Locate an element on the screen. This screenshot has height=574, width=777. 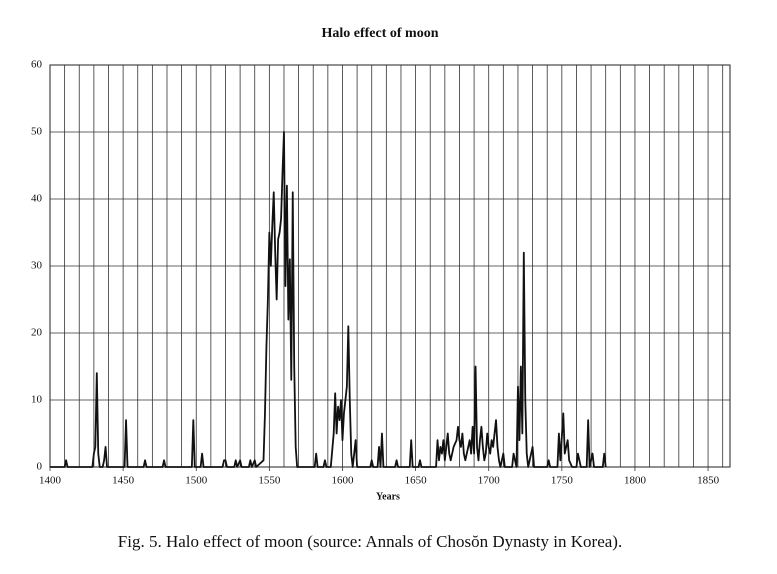
x-tick-label: 1550 is located at coordinates (269, 481).